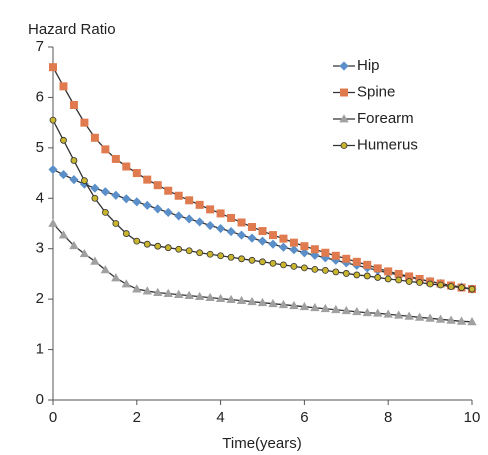  I want to click on y-tick-label: 3, so click(40, 248).